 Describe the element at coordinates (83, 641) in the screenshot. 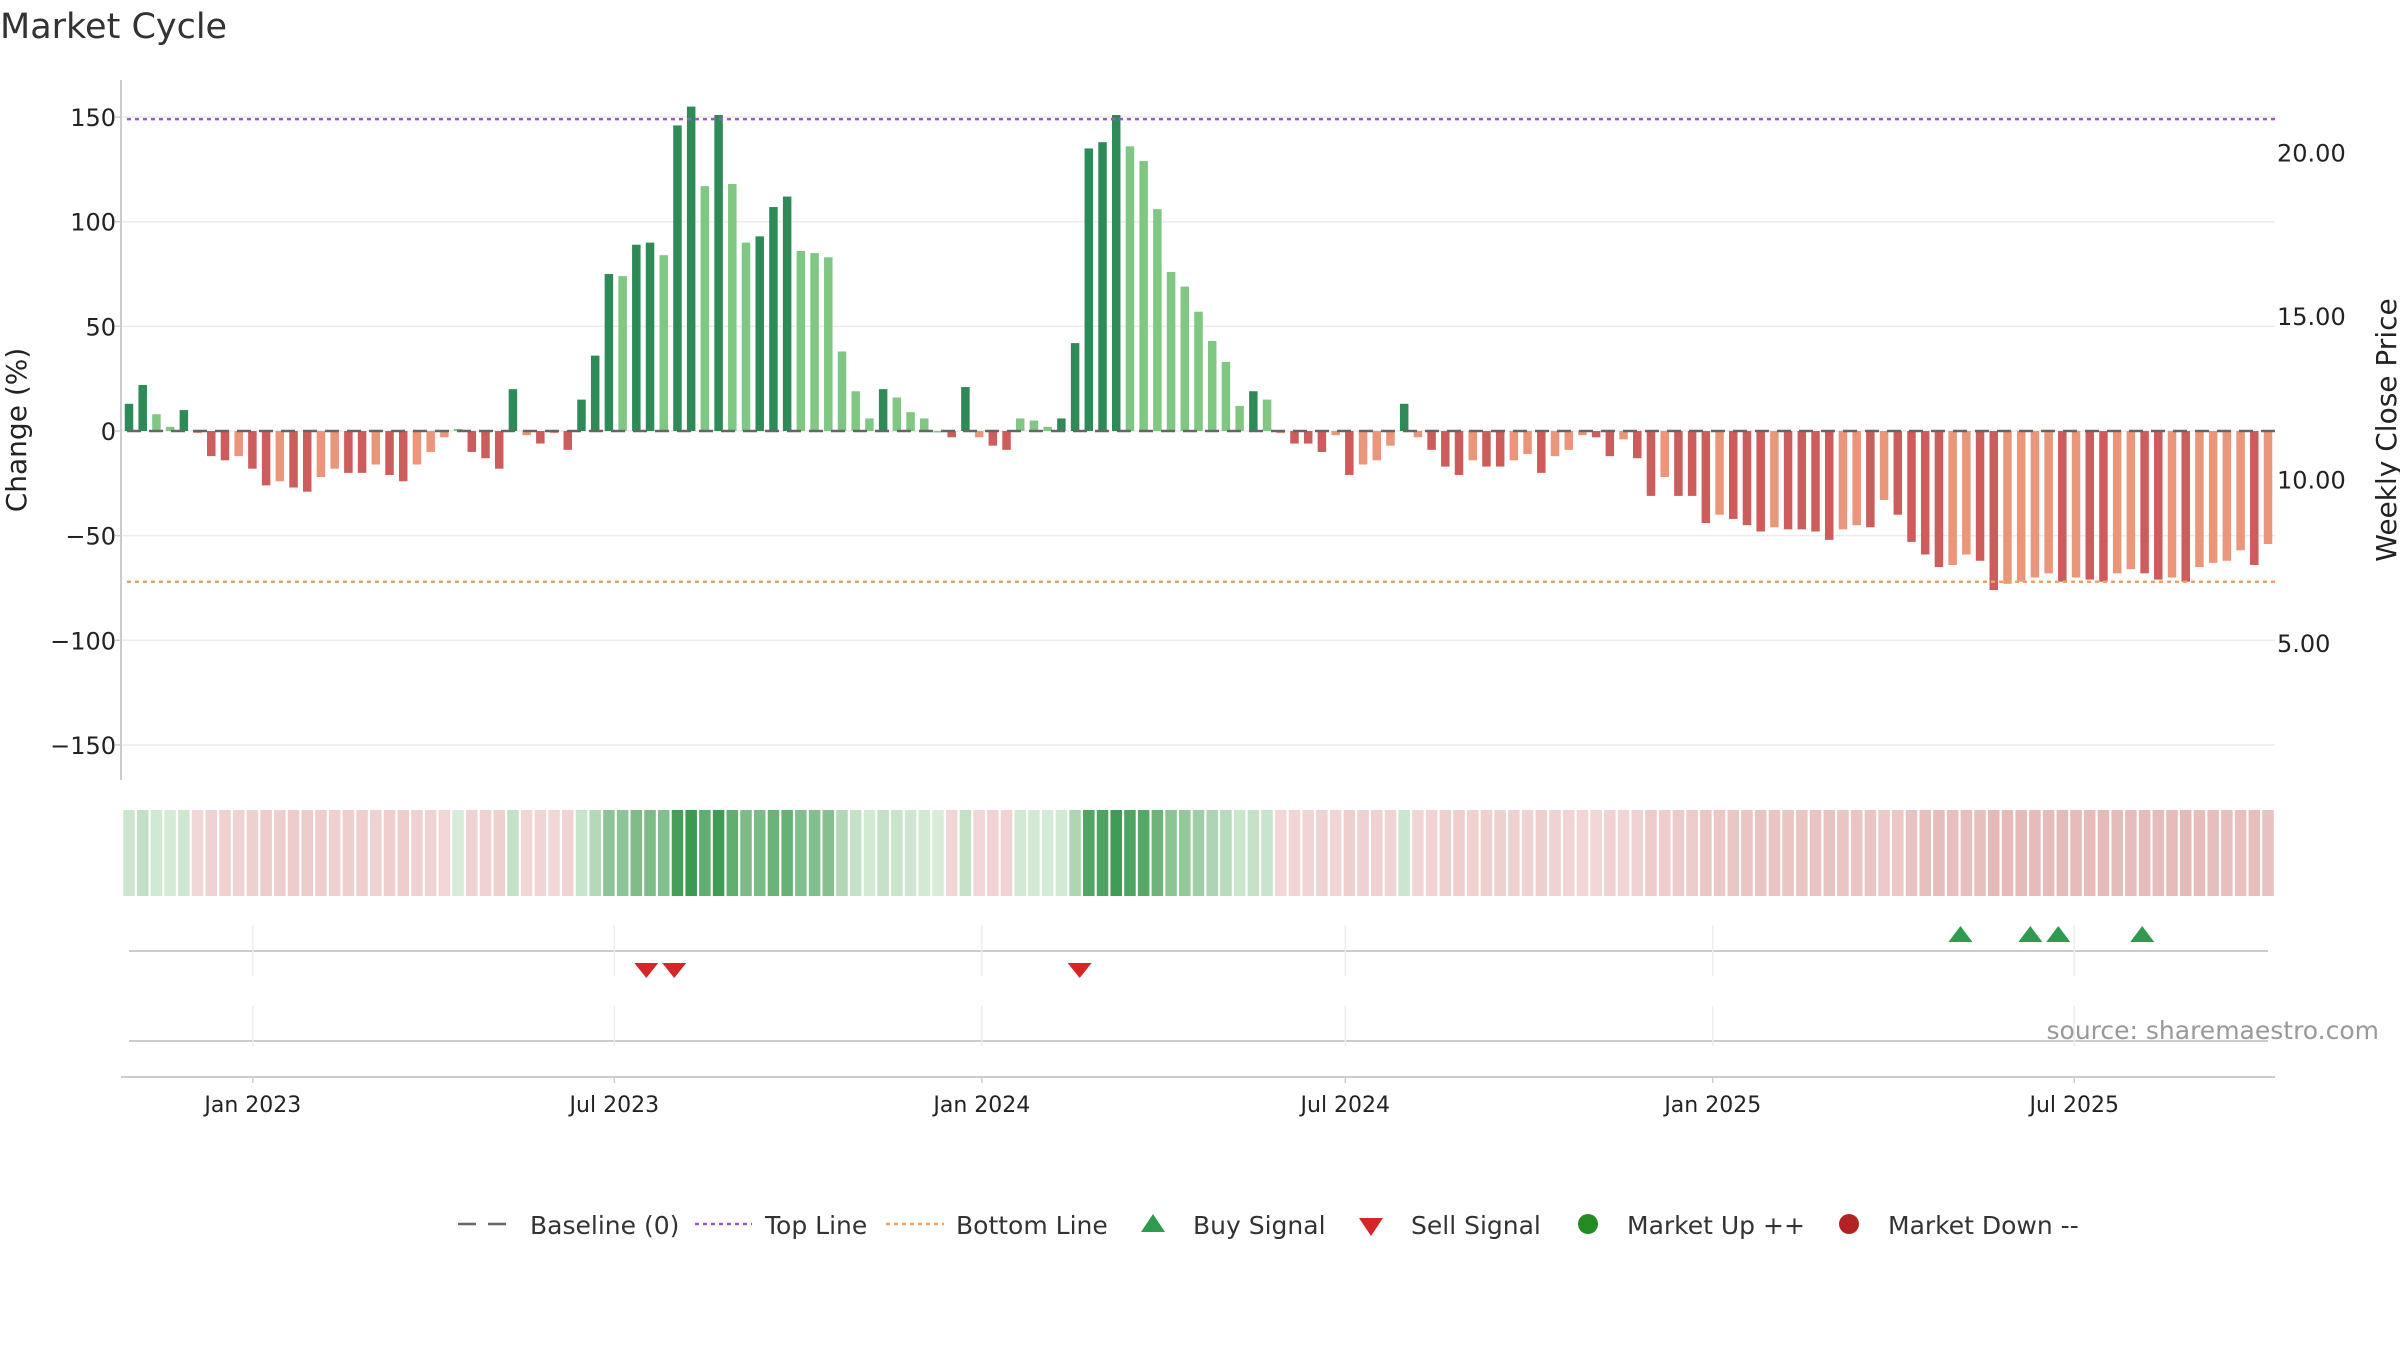

I see `y-tick-label: −100` at that location.